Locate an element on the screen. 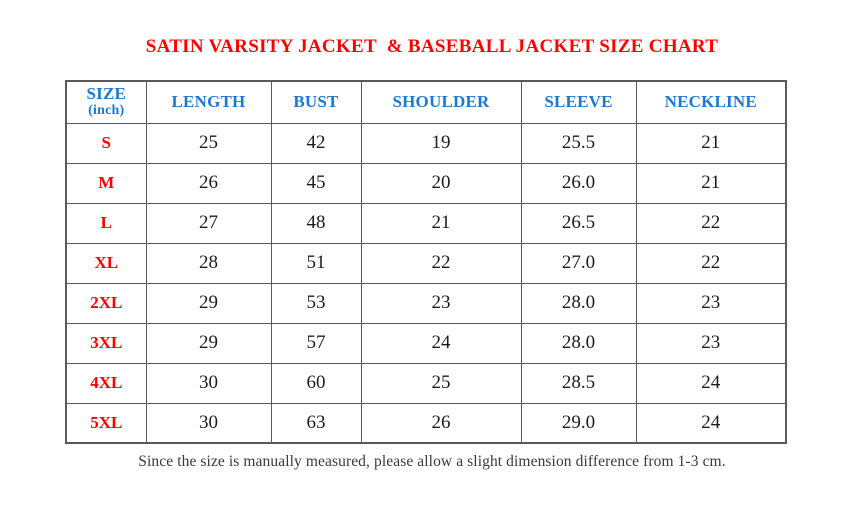  measurement-cell: 26.5 is located at coordinates (578, 223).